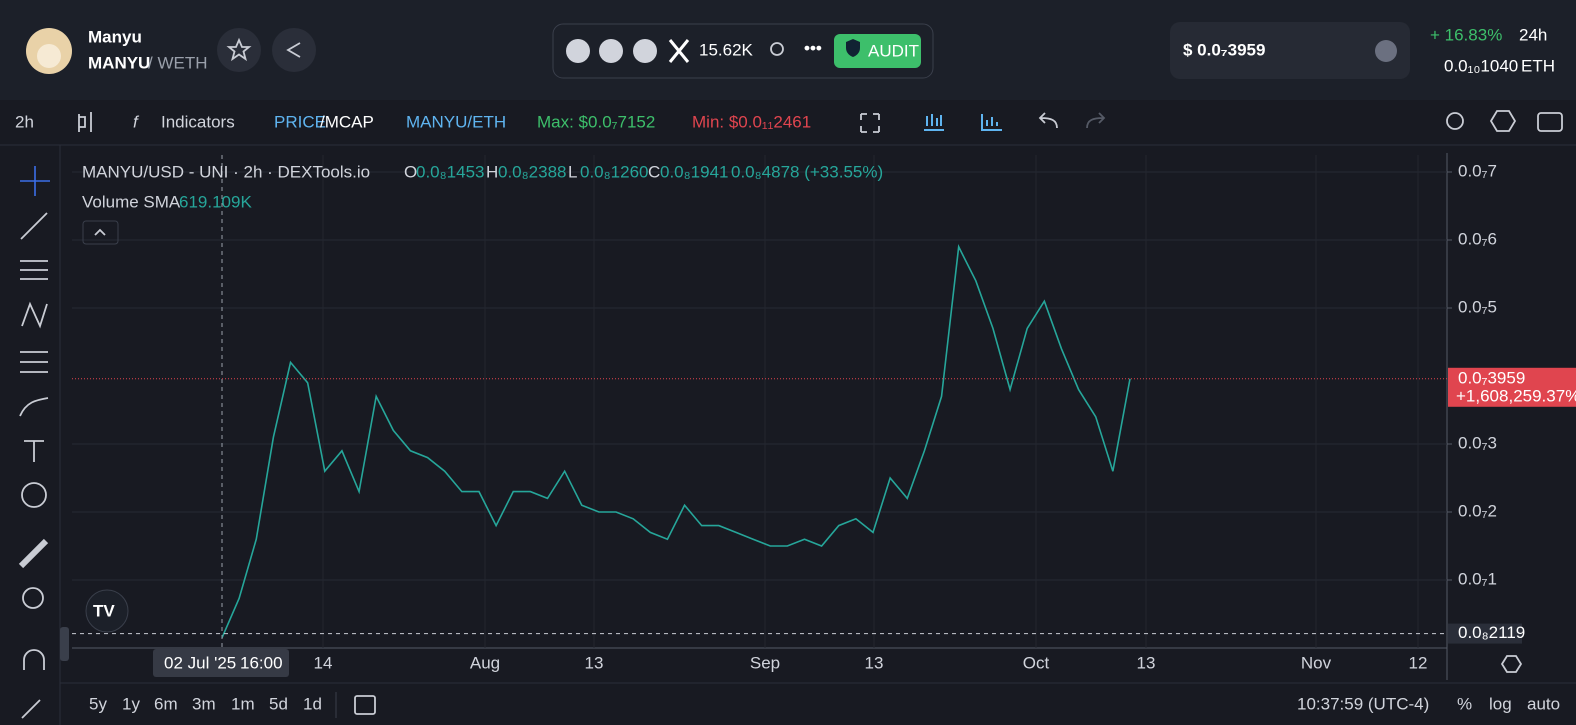 This screenshot has width=1576, height=725. I want to click on period: 24h, so click(1533, 34).